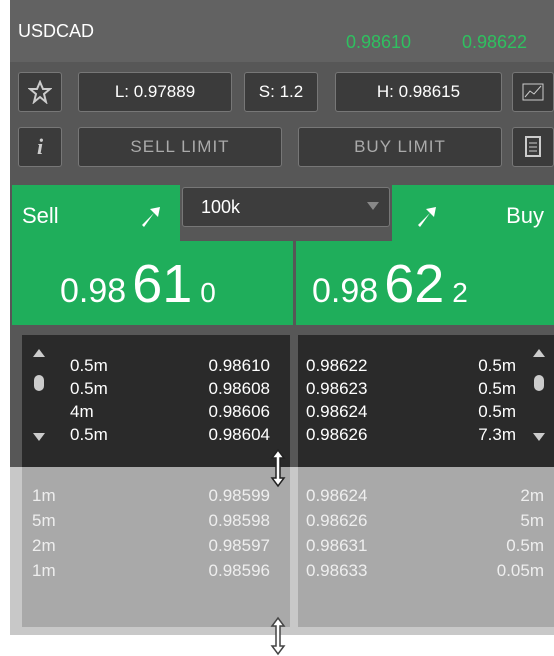 The width and height of the screenshot is (554, 656). Describe the element at coordinates (373, 206) in the screenshot. I see `dropdown-arrow` at that location.